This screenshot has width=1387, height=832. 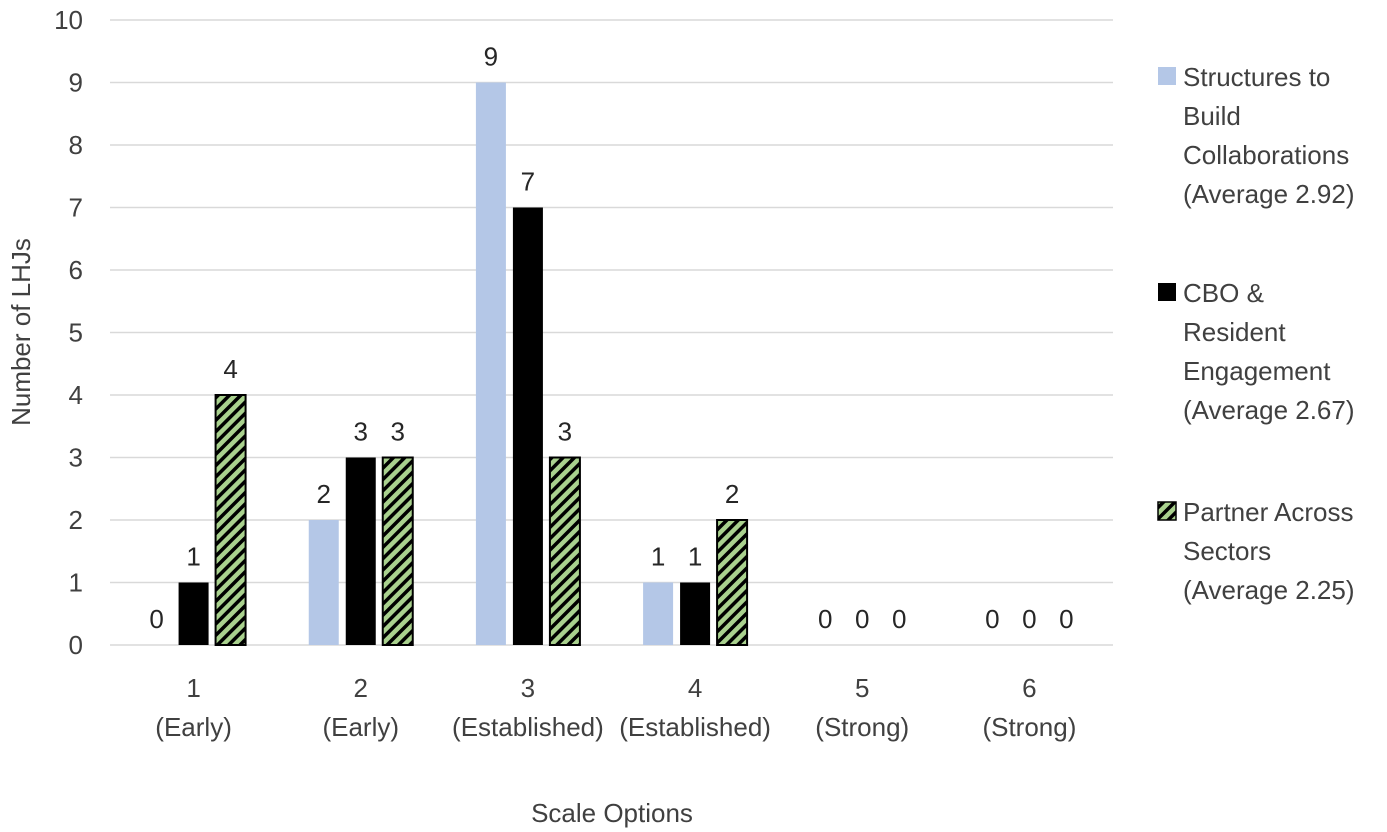 I want to click on y-tick-label: 3, so click(x=76, y=458).